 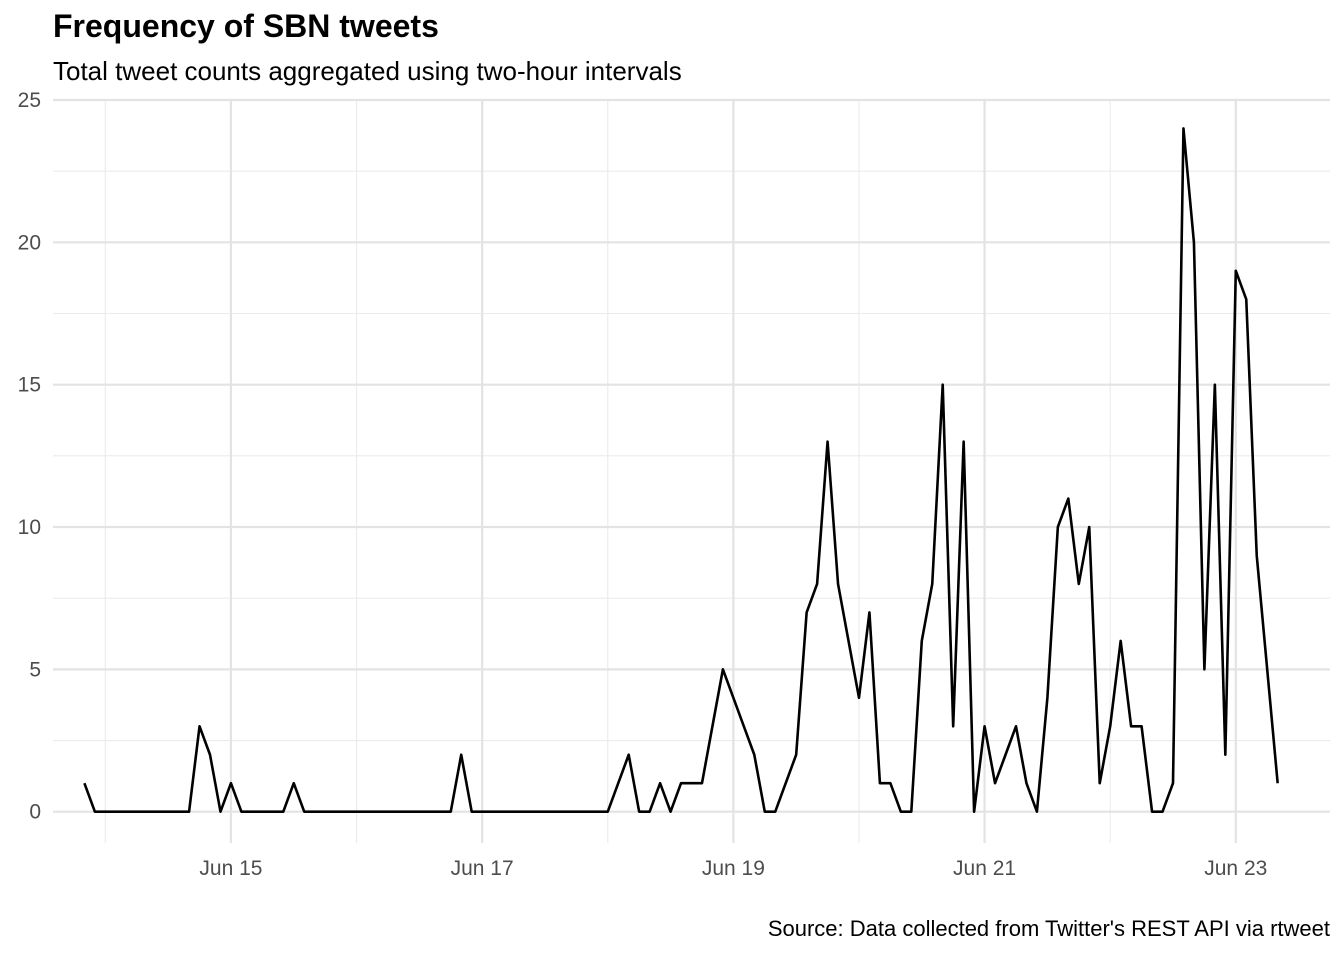 I want to click on x-tick-label: Jun 19, so click(x=733, y=868).